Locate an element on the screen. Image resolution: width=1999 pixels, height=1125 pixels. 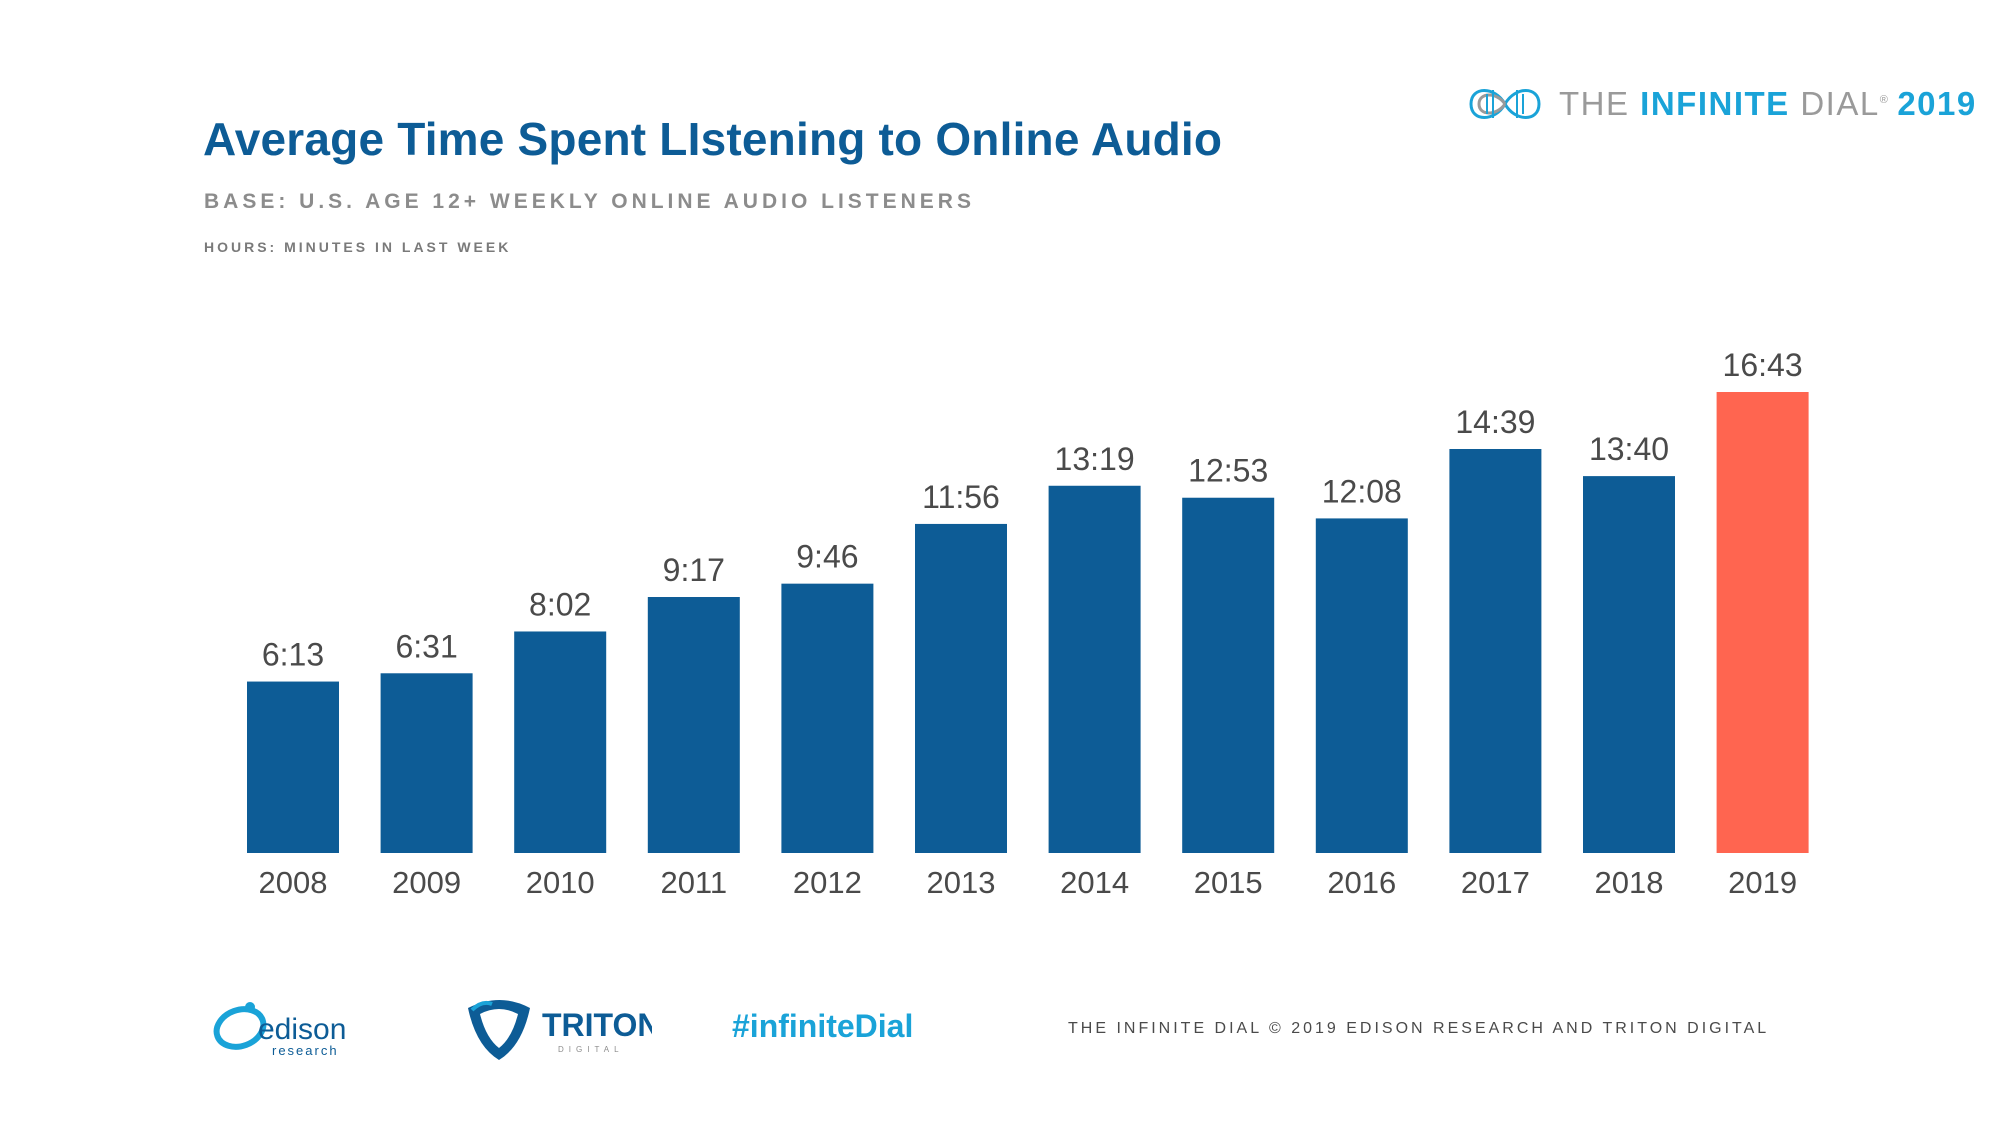
bar-2015 is located at coordinates (1228, 675).